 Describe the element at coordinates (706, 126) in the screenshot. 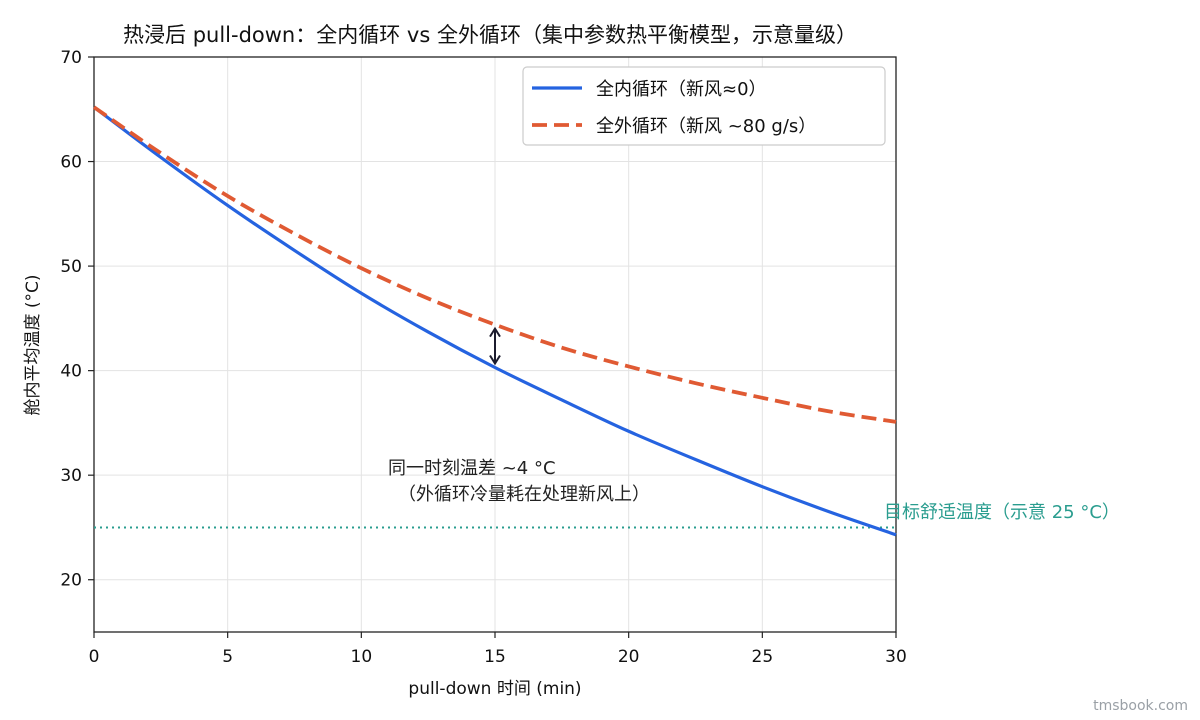

I see `legend-label-fresh-air: 全外循环（新风 ~80 g/s）` at that location.